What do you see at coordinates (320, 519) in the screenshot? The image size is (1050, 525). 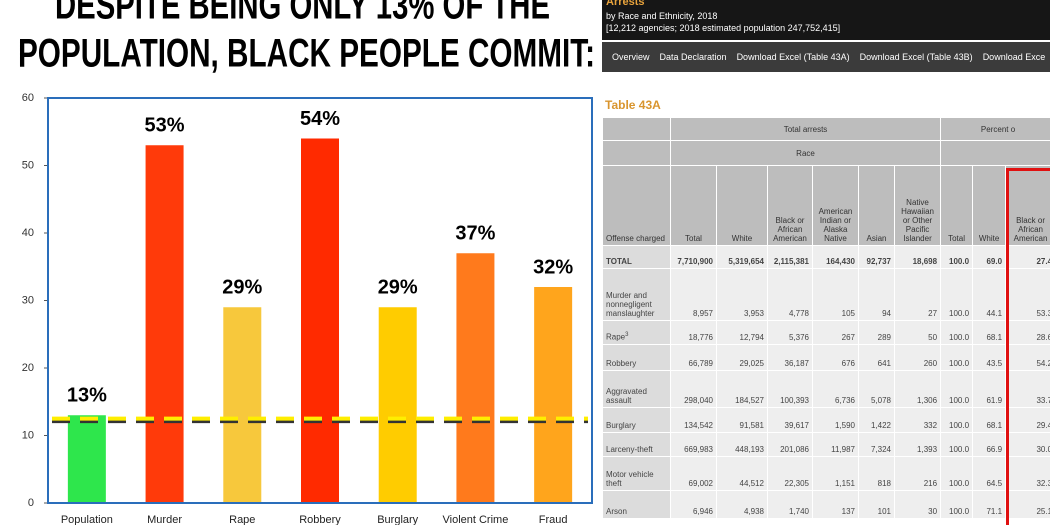 I see `x-tick-label: Robbery` at bounding box center [320, 519].